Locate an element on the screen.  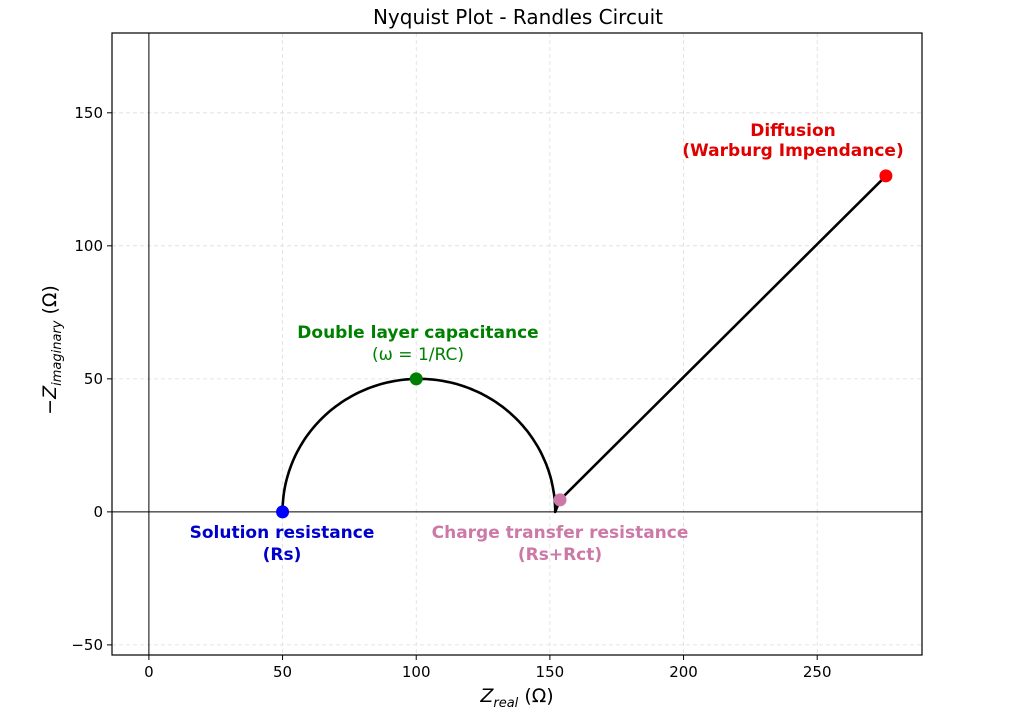
x-tick-label: 250 is located at coordinates (817, 672).